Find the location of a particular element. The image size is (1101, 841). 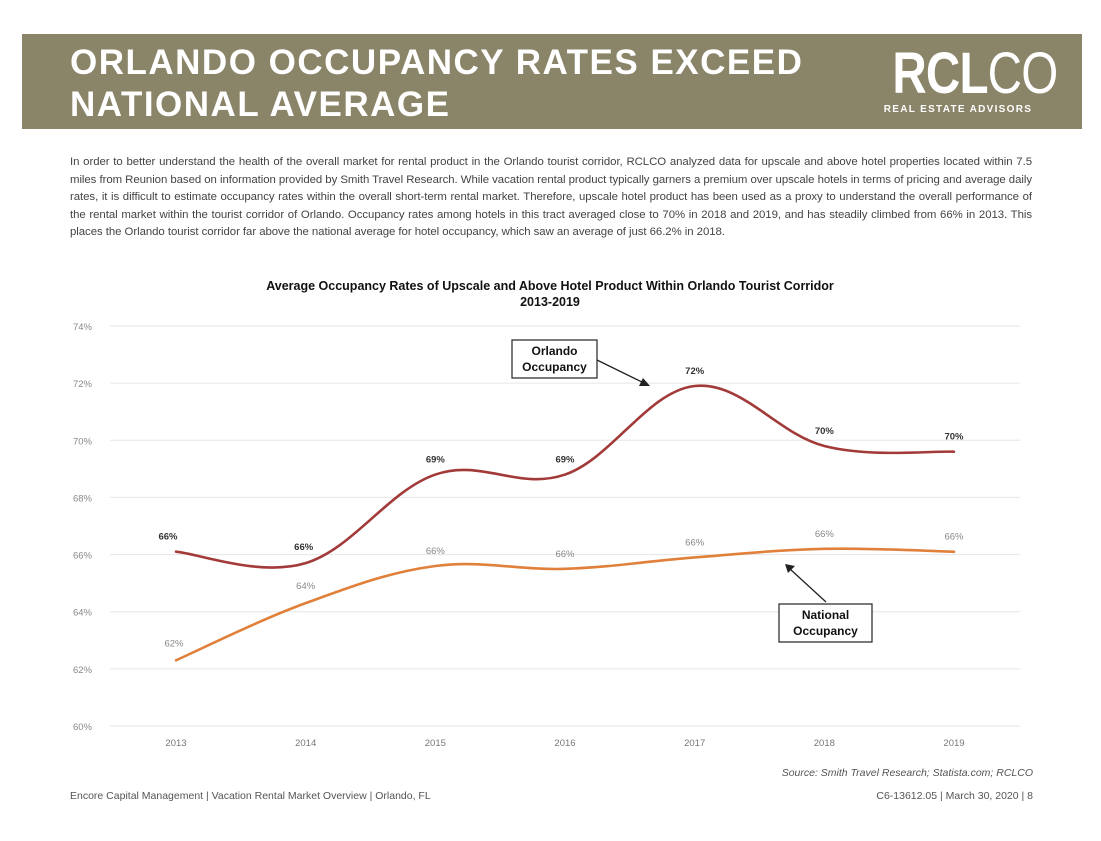

annotation-arrow-national is located at coordinates (808, 585).